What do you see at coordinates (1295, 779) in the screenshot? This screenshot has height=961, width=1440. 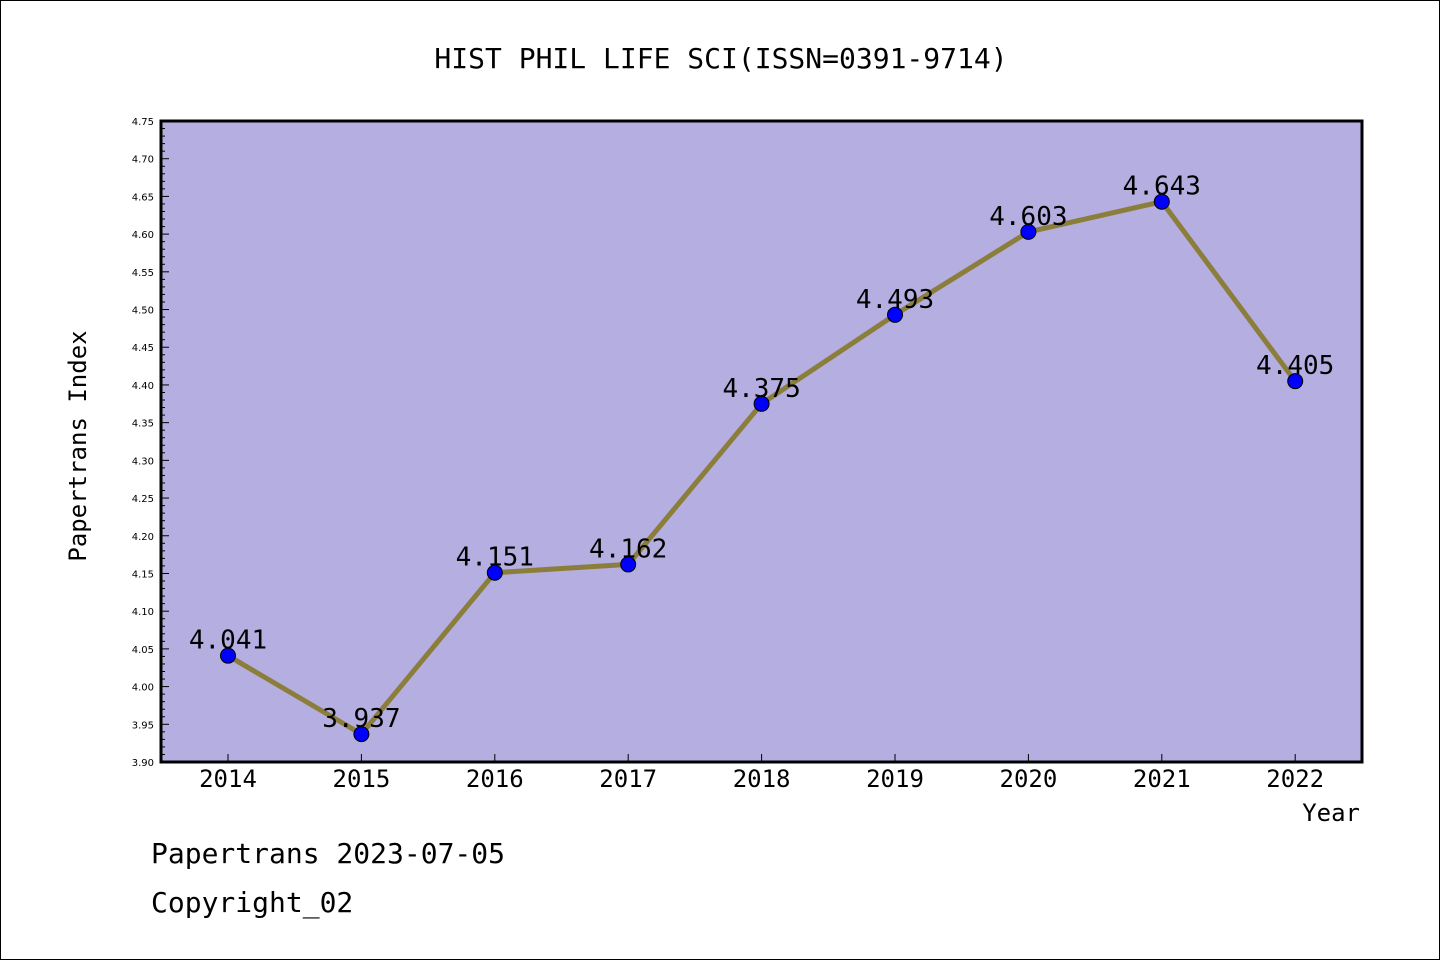 I see `x-tick-label: 2022` at bounding box center [1295, 779].